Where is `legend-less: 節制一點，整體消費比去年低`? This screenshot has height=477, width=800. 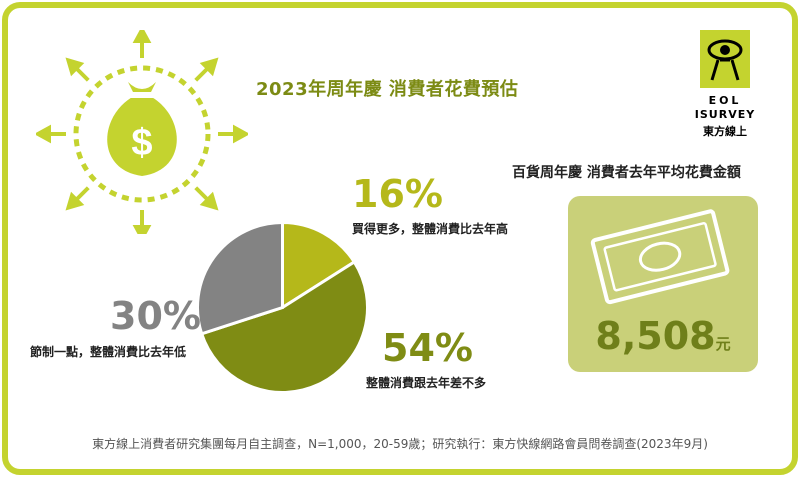 legend-less: 節制一點，整體消費比去年低 is located at coordinates (108, 352).